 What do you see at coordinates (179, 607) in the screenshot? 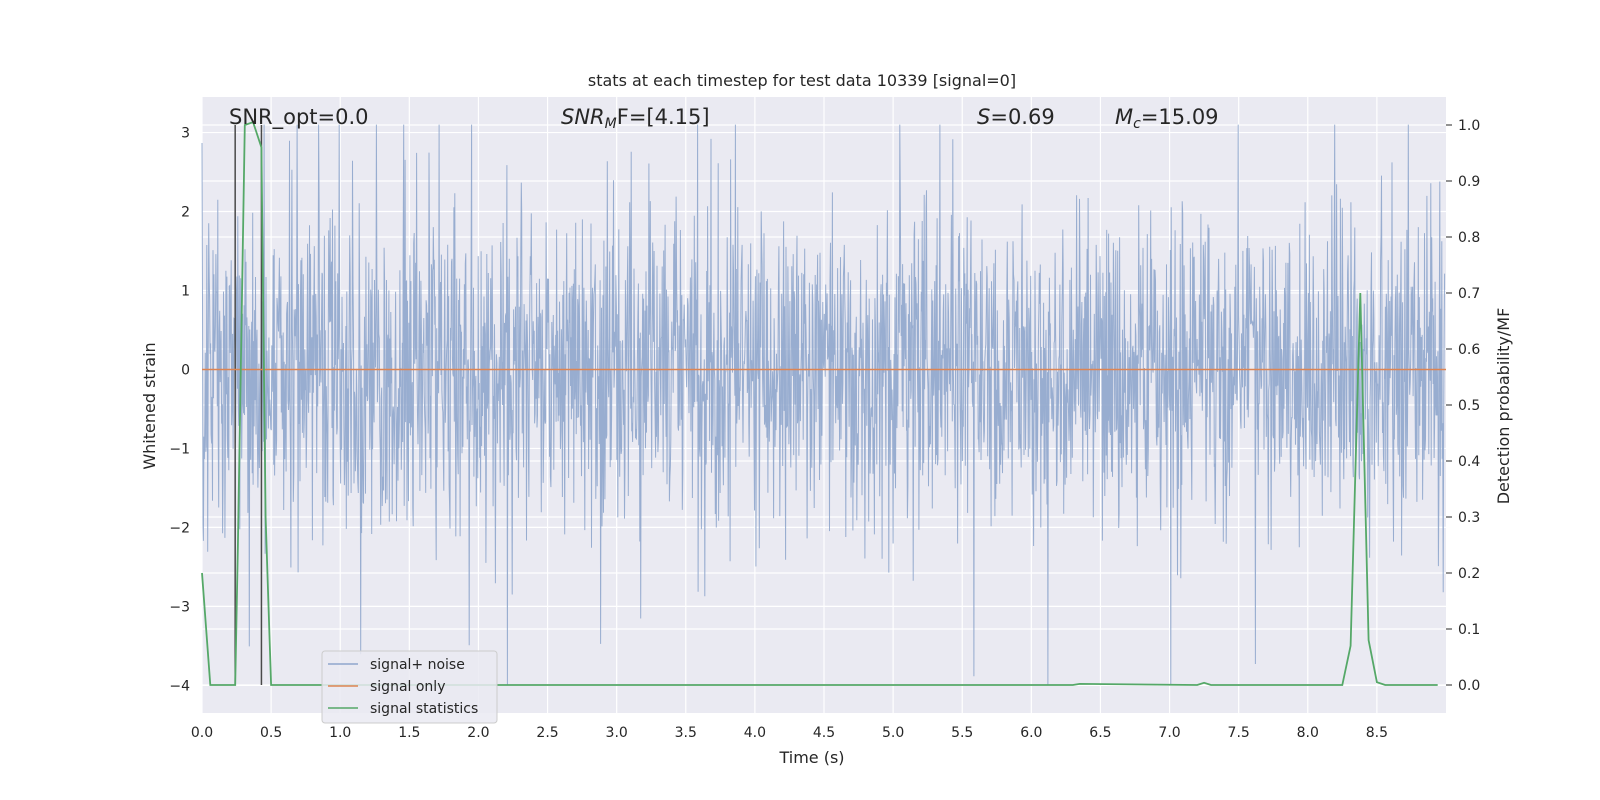
I see `y-tick-label-1: −3` at bounding box center [179, 607].